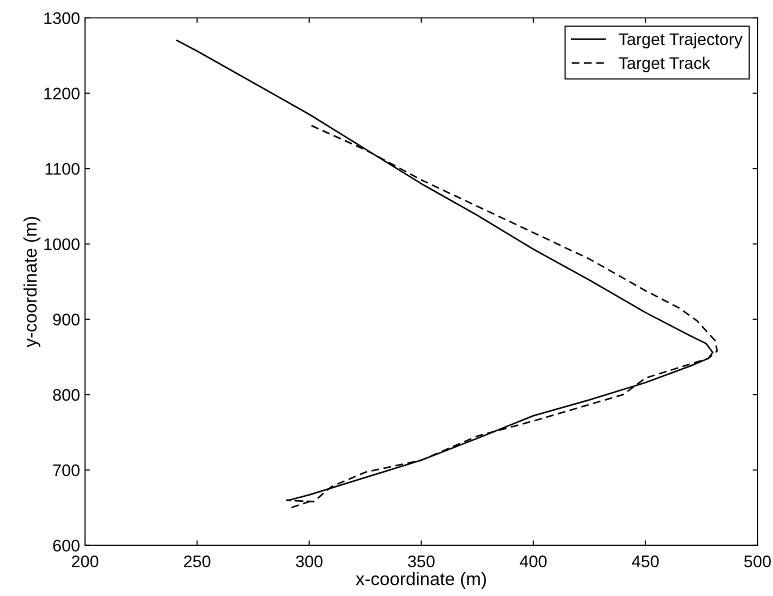 The image size is (773, 596). What do you see at coordinates (533, 562) in the screenshot?
I see `x-tick-label: 400` at bounding box center [533, 562].